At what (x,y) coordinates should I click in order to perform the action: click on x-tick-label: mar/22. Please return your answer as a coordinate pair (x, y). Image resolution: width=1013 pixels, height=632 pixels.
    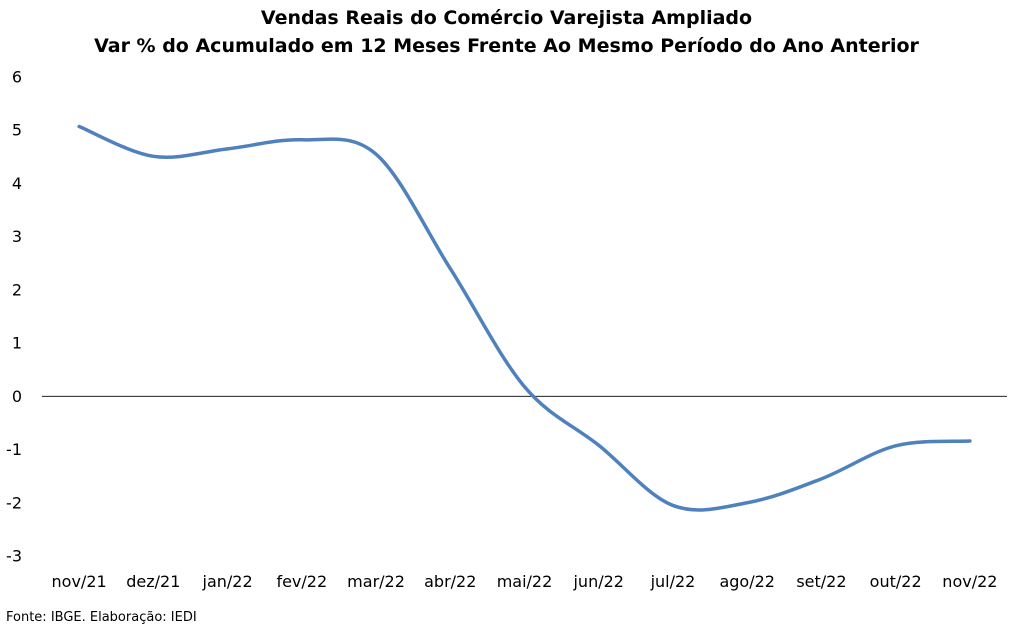
    Looking at the image, I should click on (376, 581).